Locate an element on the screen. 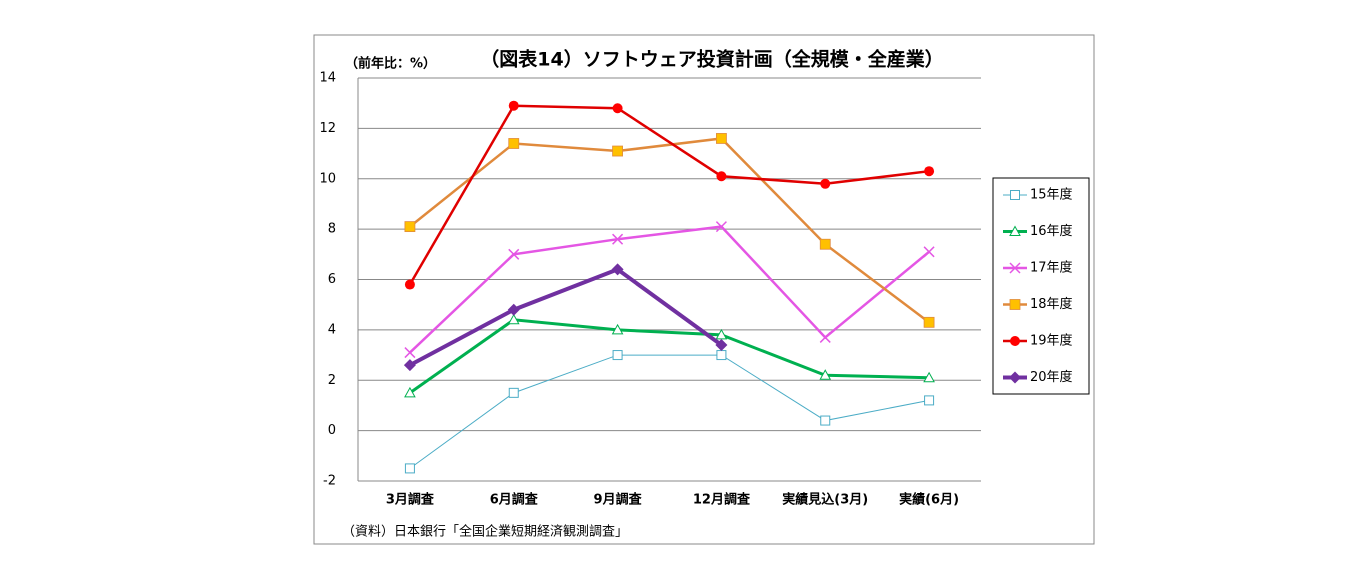 The height and width of the screenshot is (573, 1370). y-tick-label: -2 is located at coordinates (329, 481).